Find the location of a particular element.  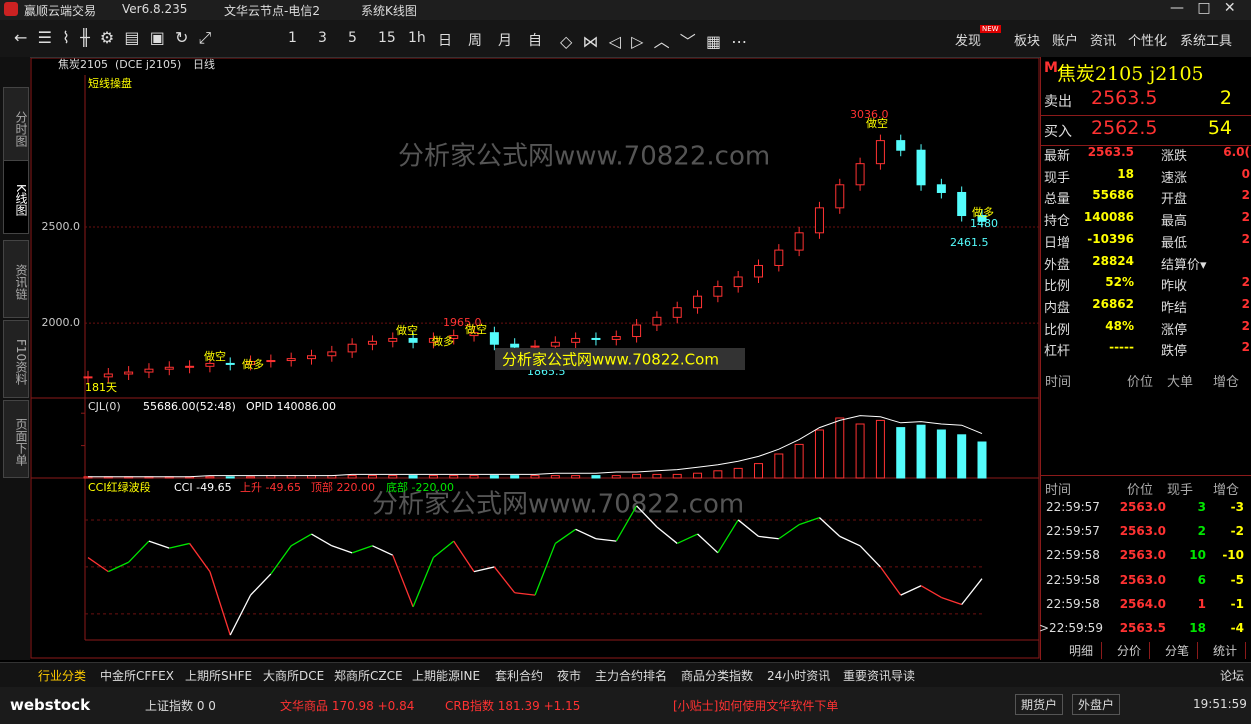

side-tab: 页面下单 is located at coordinates (16, 439).